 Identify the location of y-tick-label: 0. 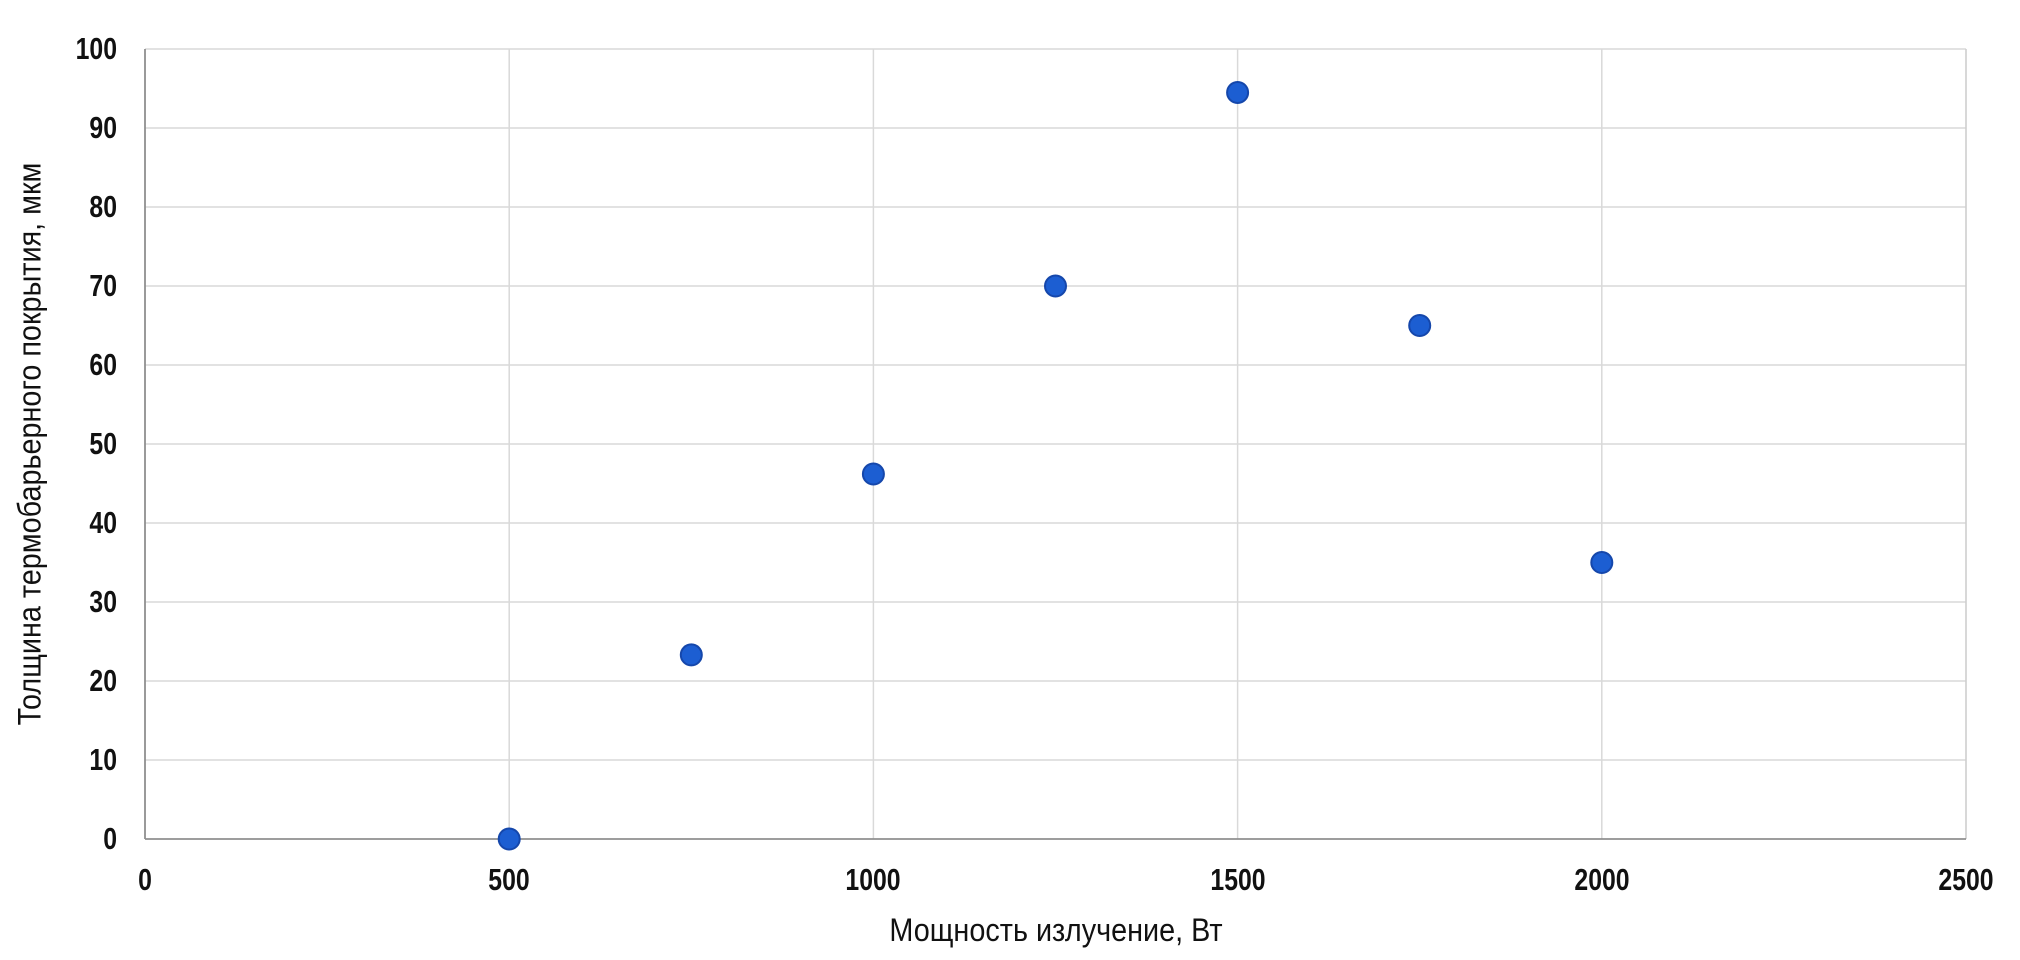
(110, 838).